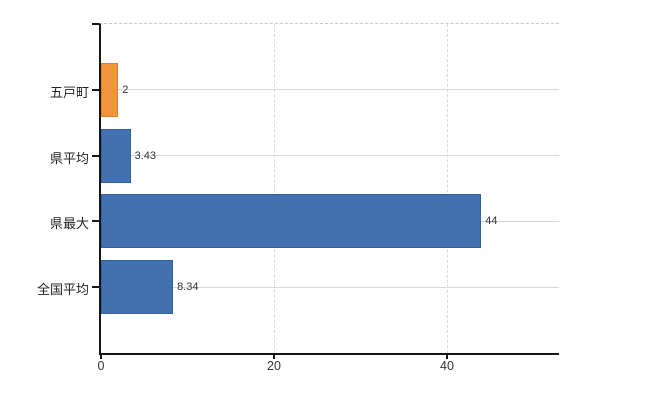  I want to click on bar-value-label: 8.34, so click(188, 287).